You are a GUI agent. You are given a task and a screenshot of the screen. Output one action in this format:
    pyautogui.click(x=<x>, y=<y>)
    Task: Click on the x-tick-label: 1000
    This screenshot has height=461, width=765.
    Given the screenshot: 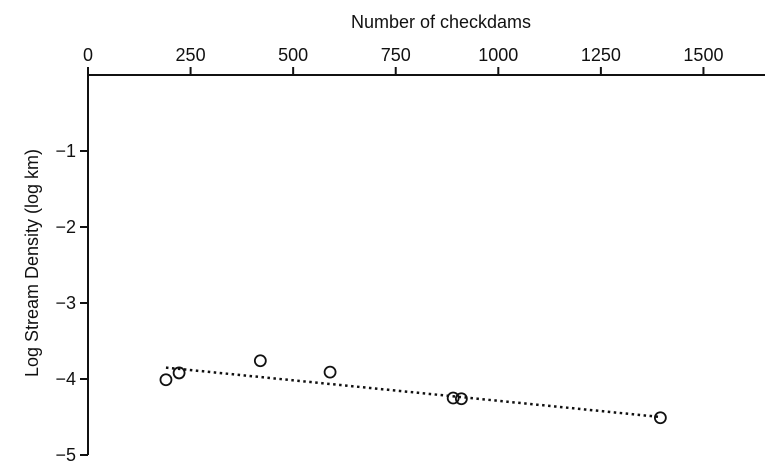 What is the action you would take?
    pyautogui.click(x=498, y=55)
    